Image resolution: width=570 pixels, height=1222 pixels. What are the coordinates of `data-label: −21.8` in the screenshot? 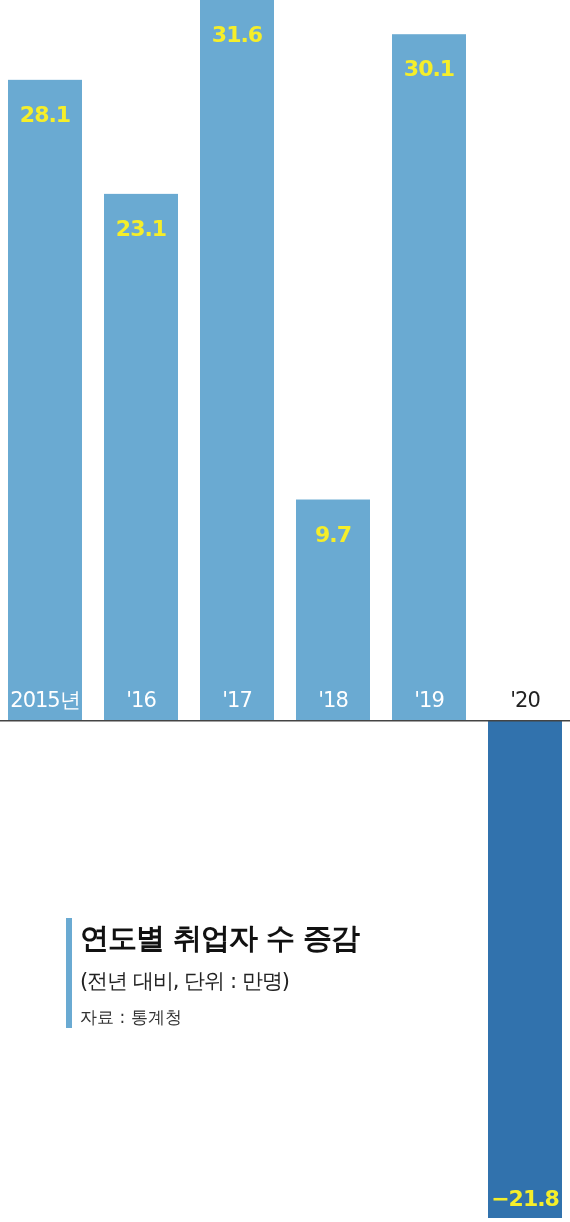 It's located at (525, 1198).